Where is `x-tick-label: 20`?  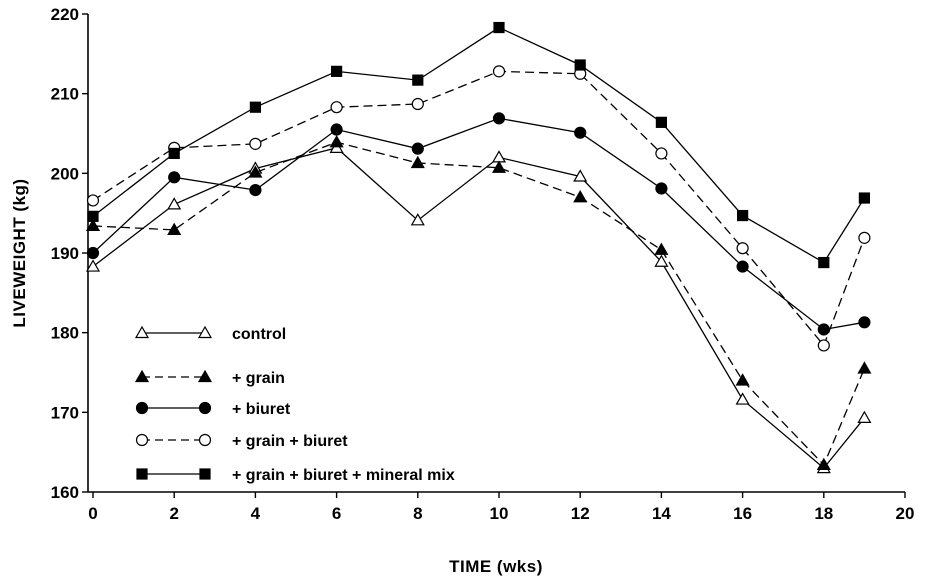
x-tick-label: 20 is located at coordinates (905, 513).